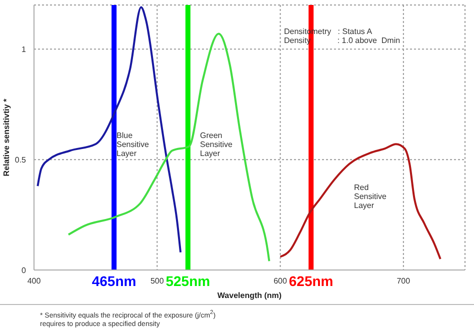  I want to click on x-axis-title: Wavelength (nm), so click(249, 295).